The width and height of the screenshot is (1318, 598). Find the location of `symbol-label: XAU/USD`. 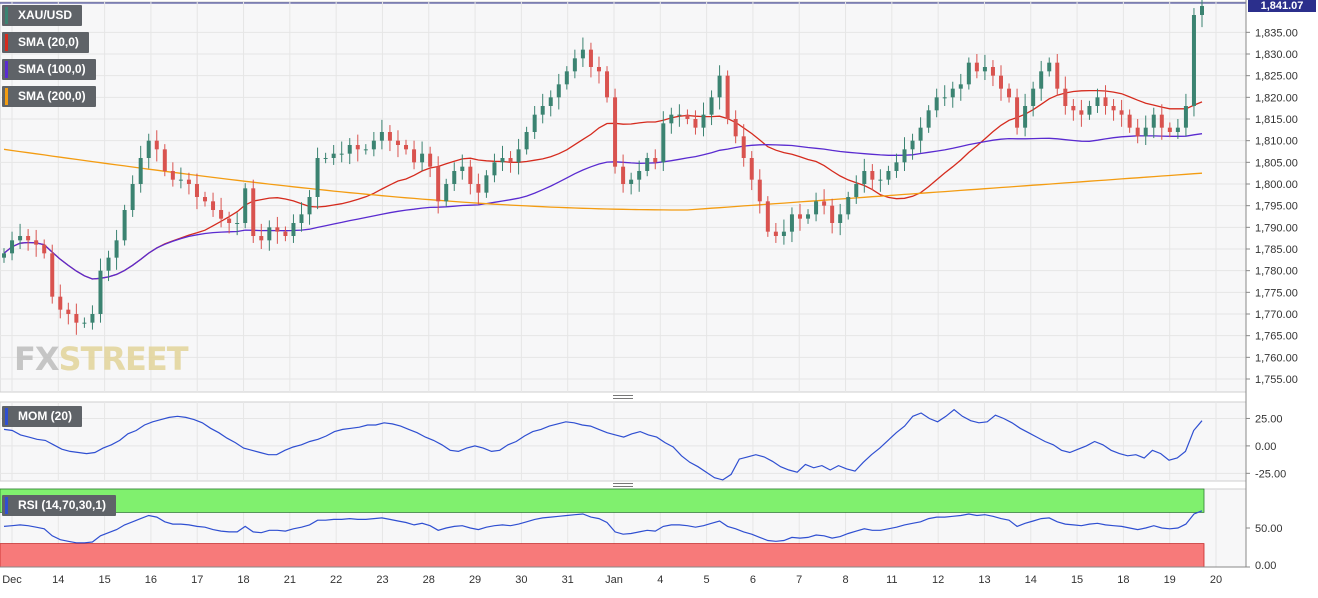

symbol-label: XAU/USD is located at coordinates (42, 15).